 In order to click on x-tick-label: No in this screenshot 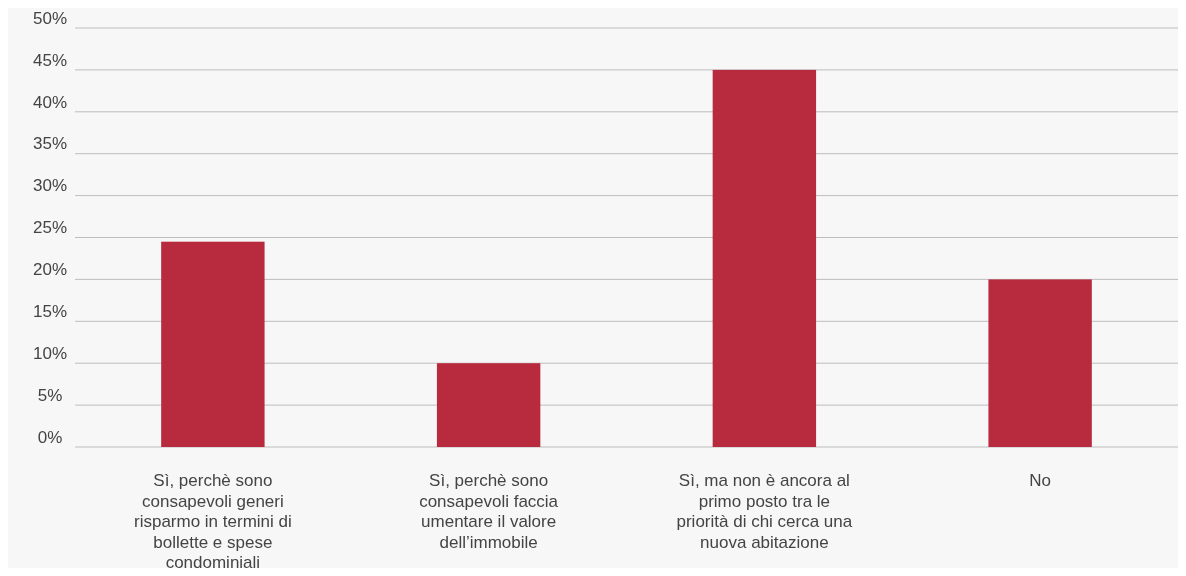, I will do `click(1040, 480)`.